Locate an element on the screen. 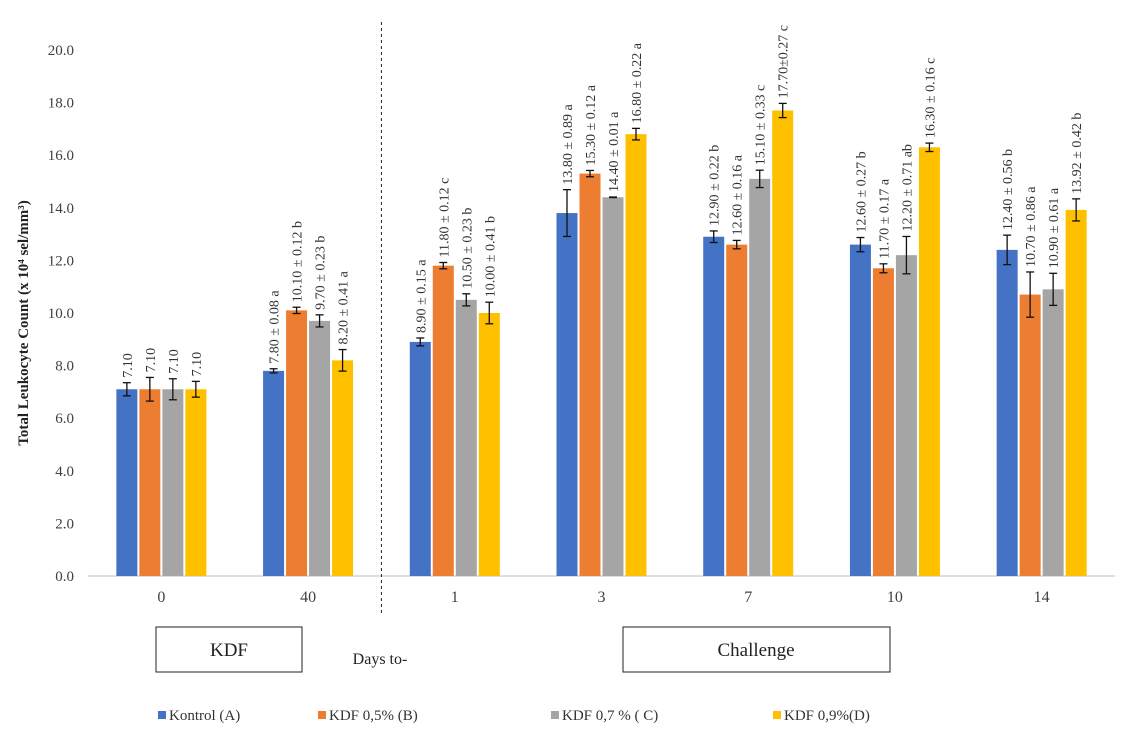 The width and height of the screenshot is (1126, 729). bar-value-label: 16.80 ± 0.22 a is located at coordinates (637, 82).